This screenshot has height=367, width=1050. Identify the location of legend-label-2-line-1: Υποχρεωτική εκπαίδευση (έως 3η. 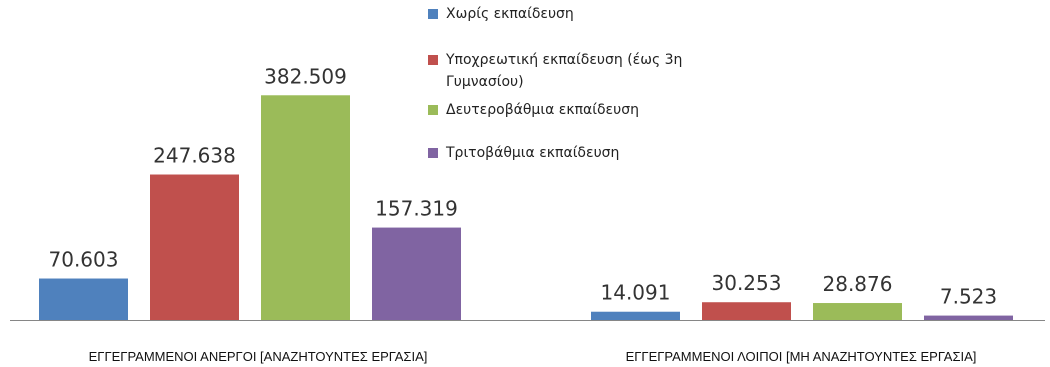
(563, 60).